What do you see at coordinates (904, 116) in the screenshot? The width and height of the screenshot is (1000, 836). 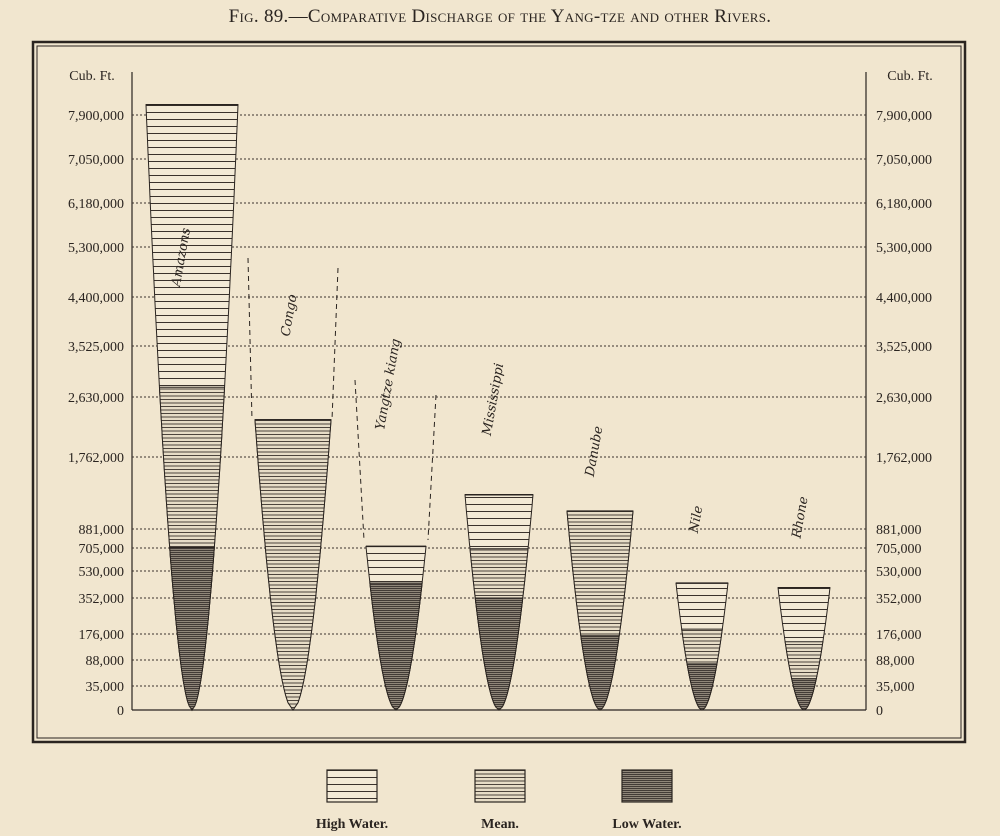 I see `y-tick-label-right: 7,900,000` at bounding box center [904, 116].